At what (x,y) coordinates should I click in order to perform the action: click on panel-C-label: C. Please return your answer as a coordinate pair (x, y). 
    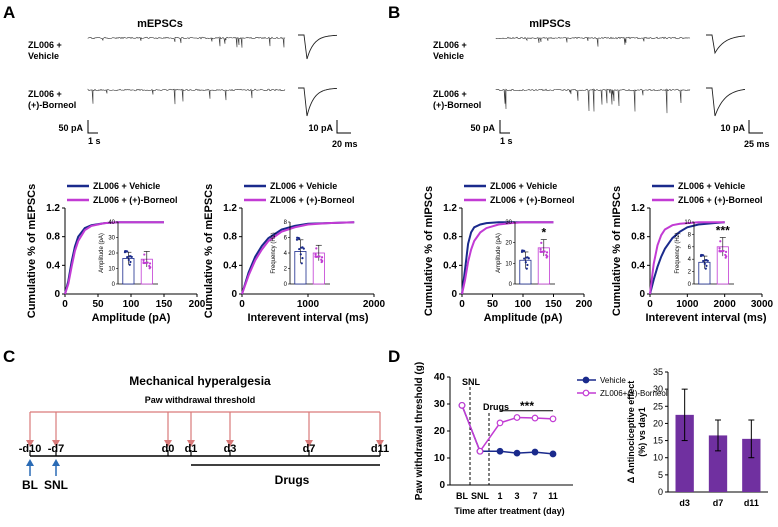
    Looking at the image, I should click on (9, 356).